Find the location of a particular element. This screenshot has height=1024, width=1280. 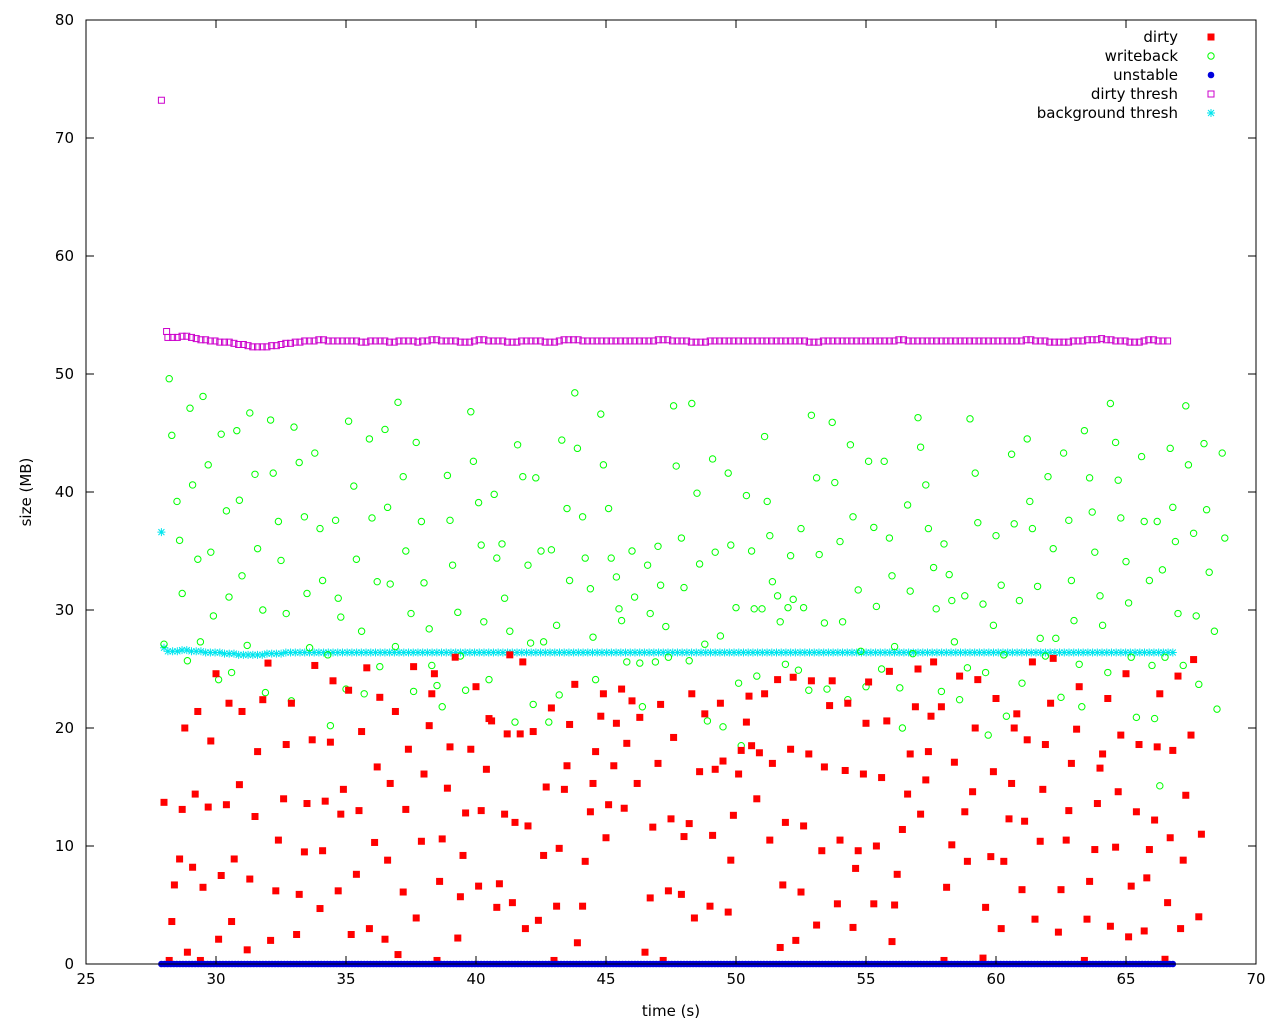

y-tick-label: 80 is located at coordinates (64, 20).